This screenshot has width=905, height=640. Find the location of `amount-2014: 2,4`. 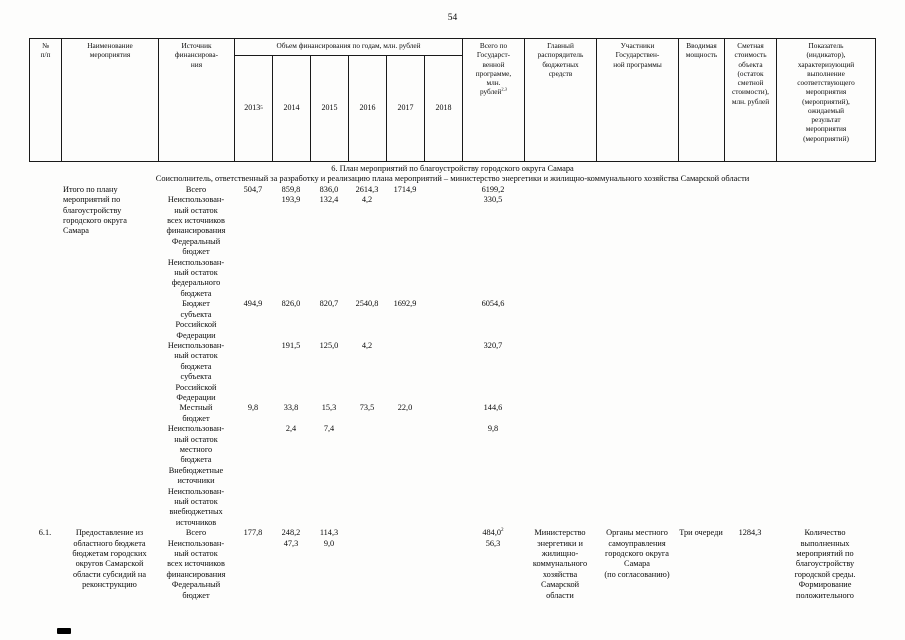

amount-2014: 2,4 is located at coordinates (291, 429).